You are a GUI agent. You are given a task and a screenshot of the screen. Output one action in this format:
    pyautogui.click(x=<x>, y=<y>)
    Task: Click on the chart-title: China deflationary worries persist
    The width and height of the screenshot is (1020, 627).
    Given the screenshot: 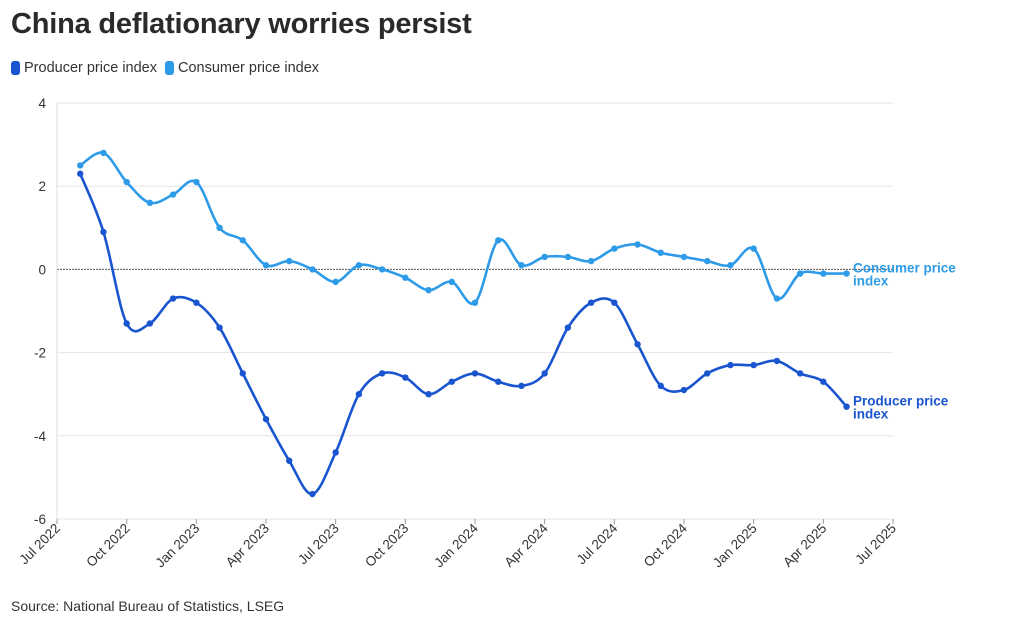 What is the action you would take?
    pyautogui.click(x=241, y=24)
    